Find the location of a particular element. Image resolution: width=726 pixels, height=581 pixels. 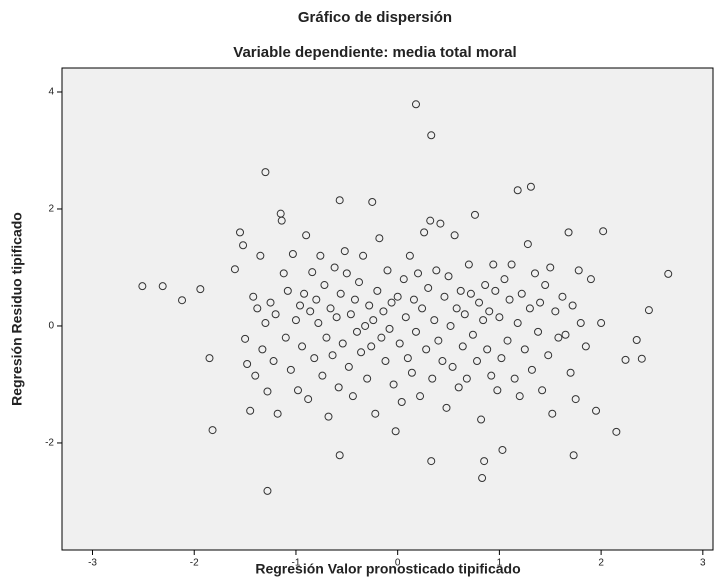

y-tick-label: -2 is located at coordinates (49, 443).